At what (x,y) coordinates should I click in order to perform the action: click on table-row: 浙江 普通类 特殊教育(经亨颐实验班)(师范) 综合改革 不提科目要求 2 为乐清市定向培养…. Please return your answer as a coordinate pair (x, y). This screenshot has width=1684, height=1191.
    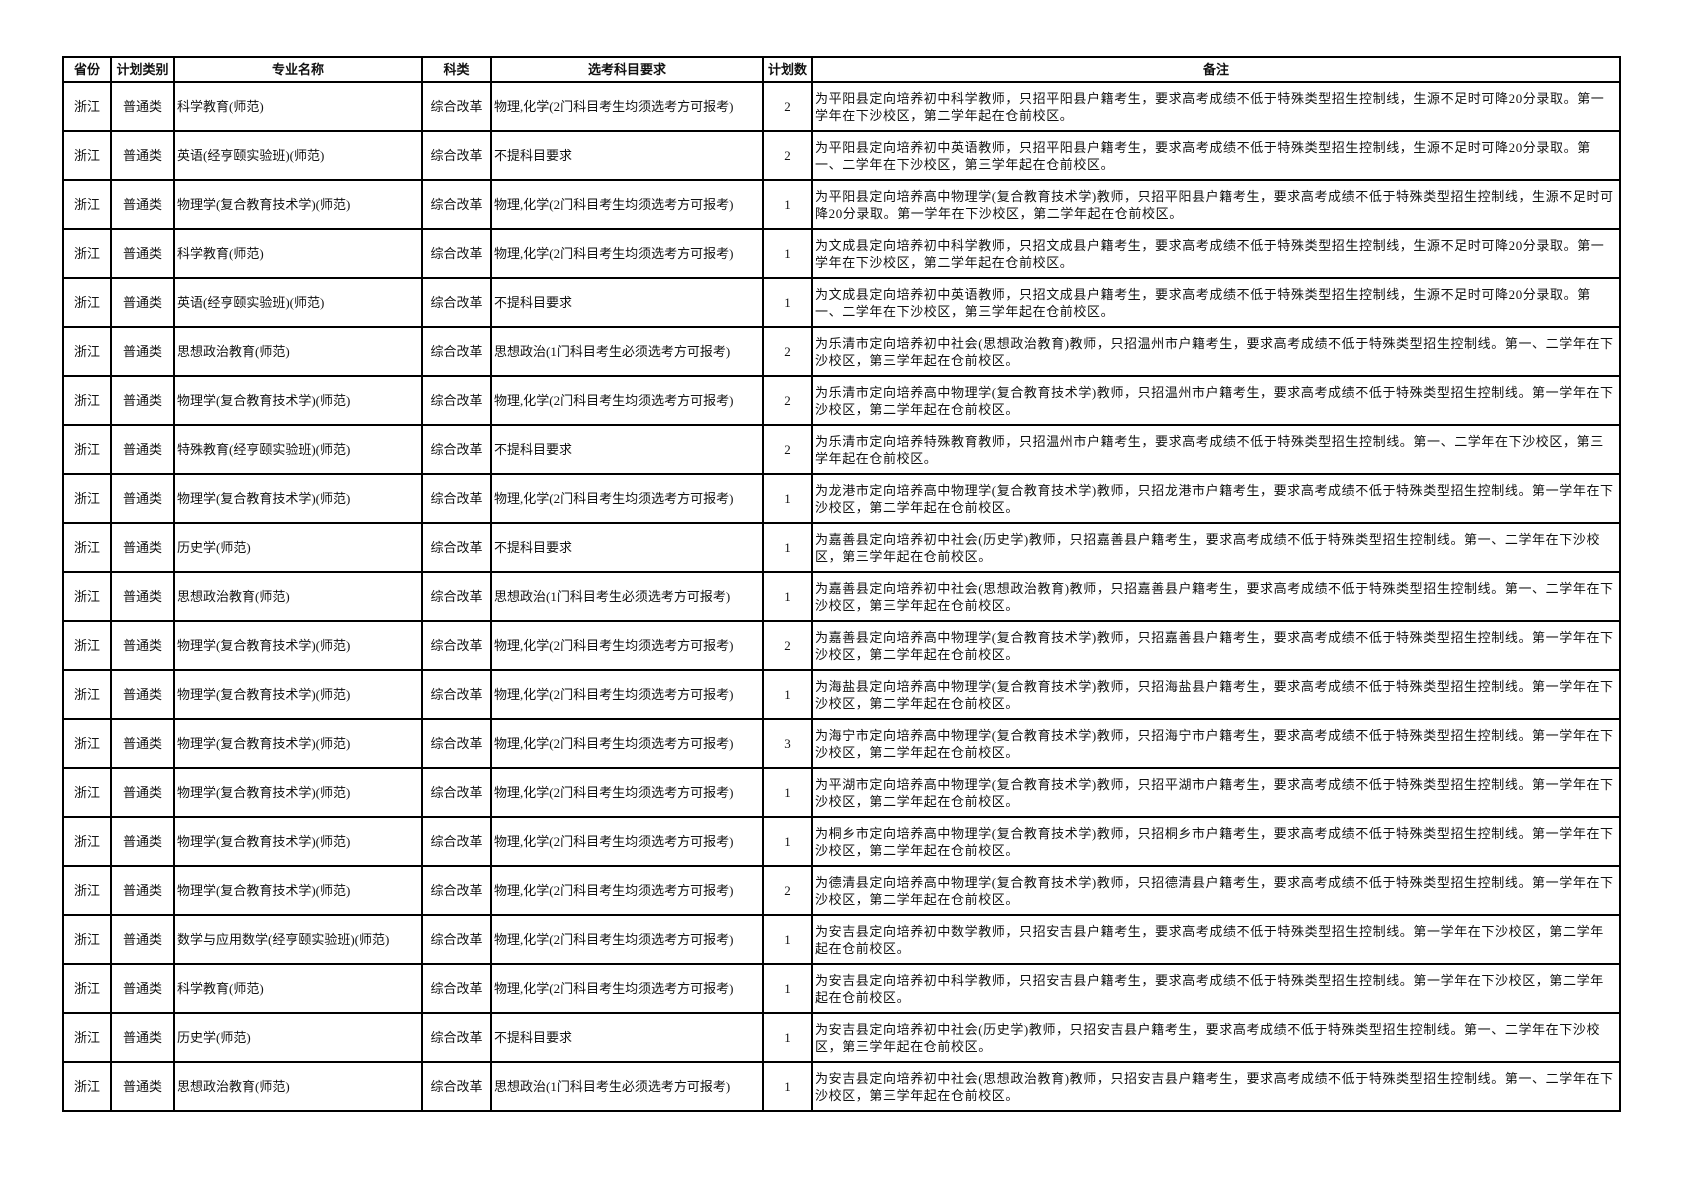
    Looking at the image, I should click on (841, 449).